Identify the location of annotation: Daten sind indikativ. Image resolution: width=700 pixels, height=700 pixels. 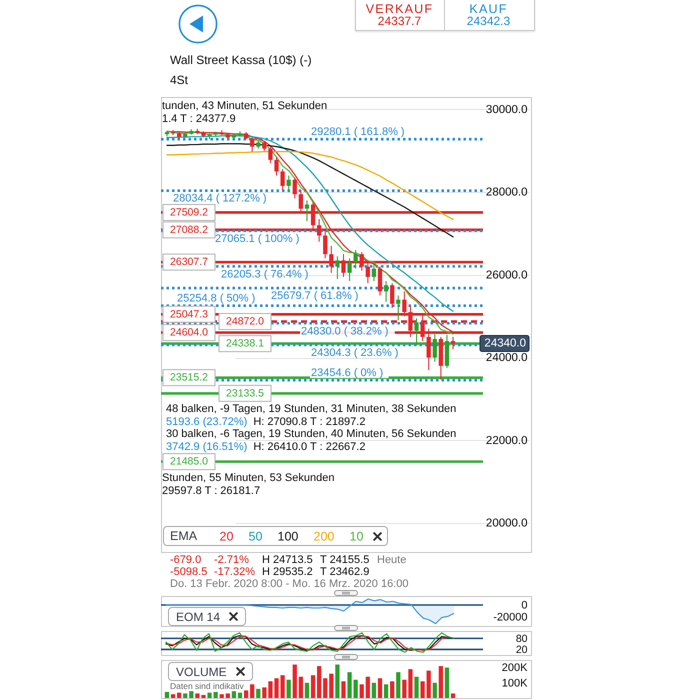
(207, 686).